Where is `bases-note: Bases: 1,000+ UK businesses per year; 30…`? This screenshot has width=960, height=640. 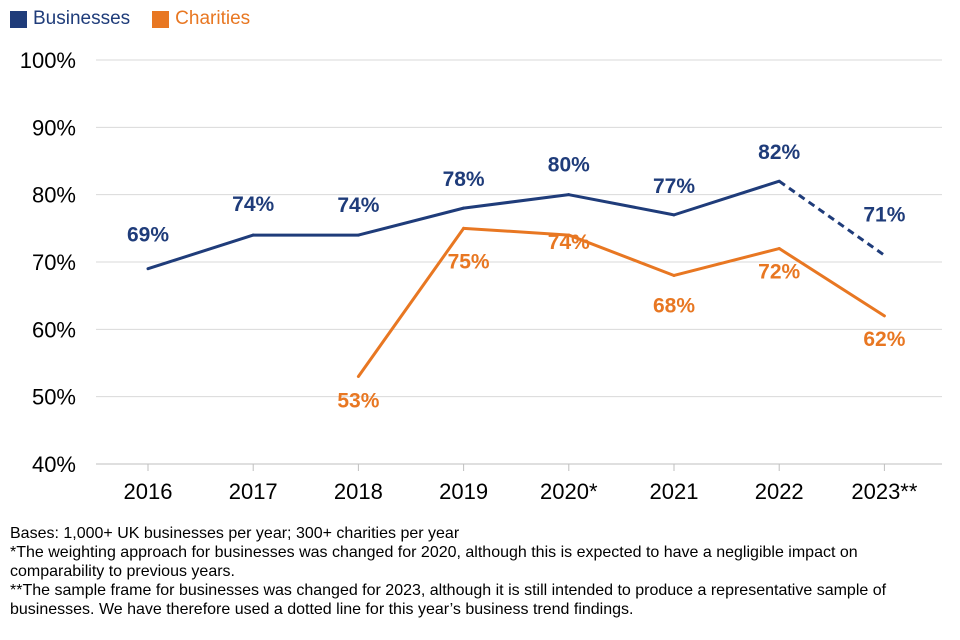
bases-note: Bases: 1,000+ UK businesses per year; 30… is located at coordinates (235, 533).